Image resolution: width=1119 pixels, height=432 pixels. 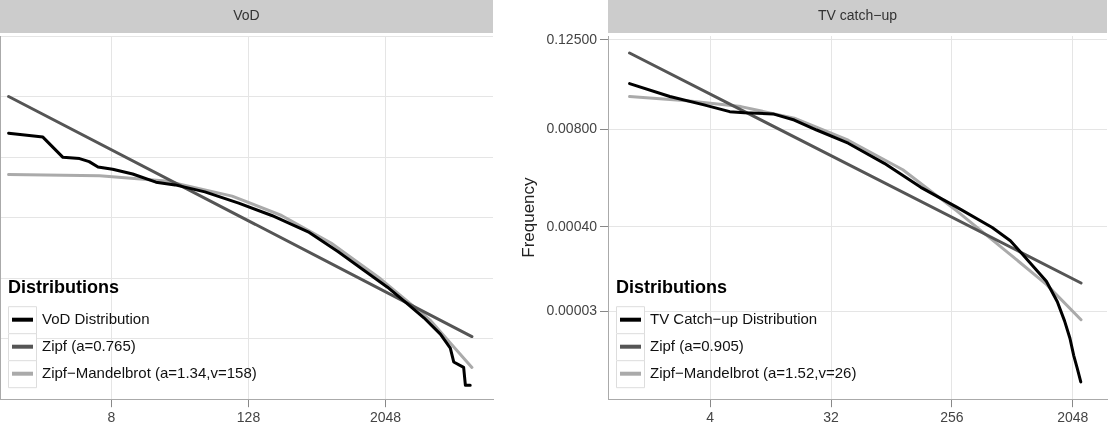 What do you see at coordinates (710, 417) in the screenshot?
I see `x-tick-label: 4` at bounding box center [710, 417].